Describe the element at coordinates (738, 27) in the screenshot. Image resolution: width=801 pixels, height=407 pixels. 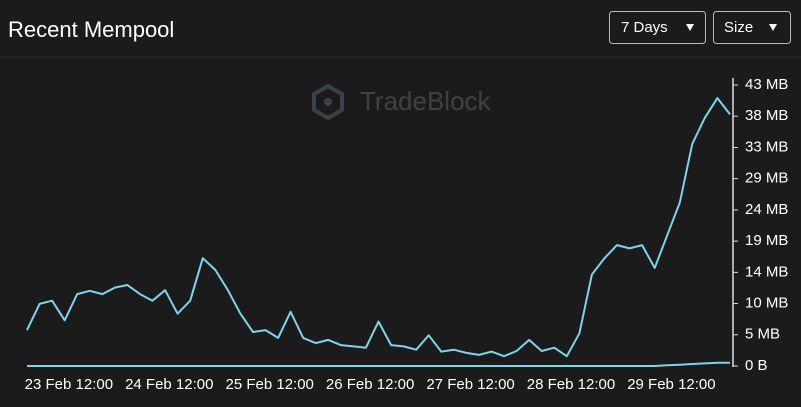
I see `dropdown-label: Size` at that location.